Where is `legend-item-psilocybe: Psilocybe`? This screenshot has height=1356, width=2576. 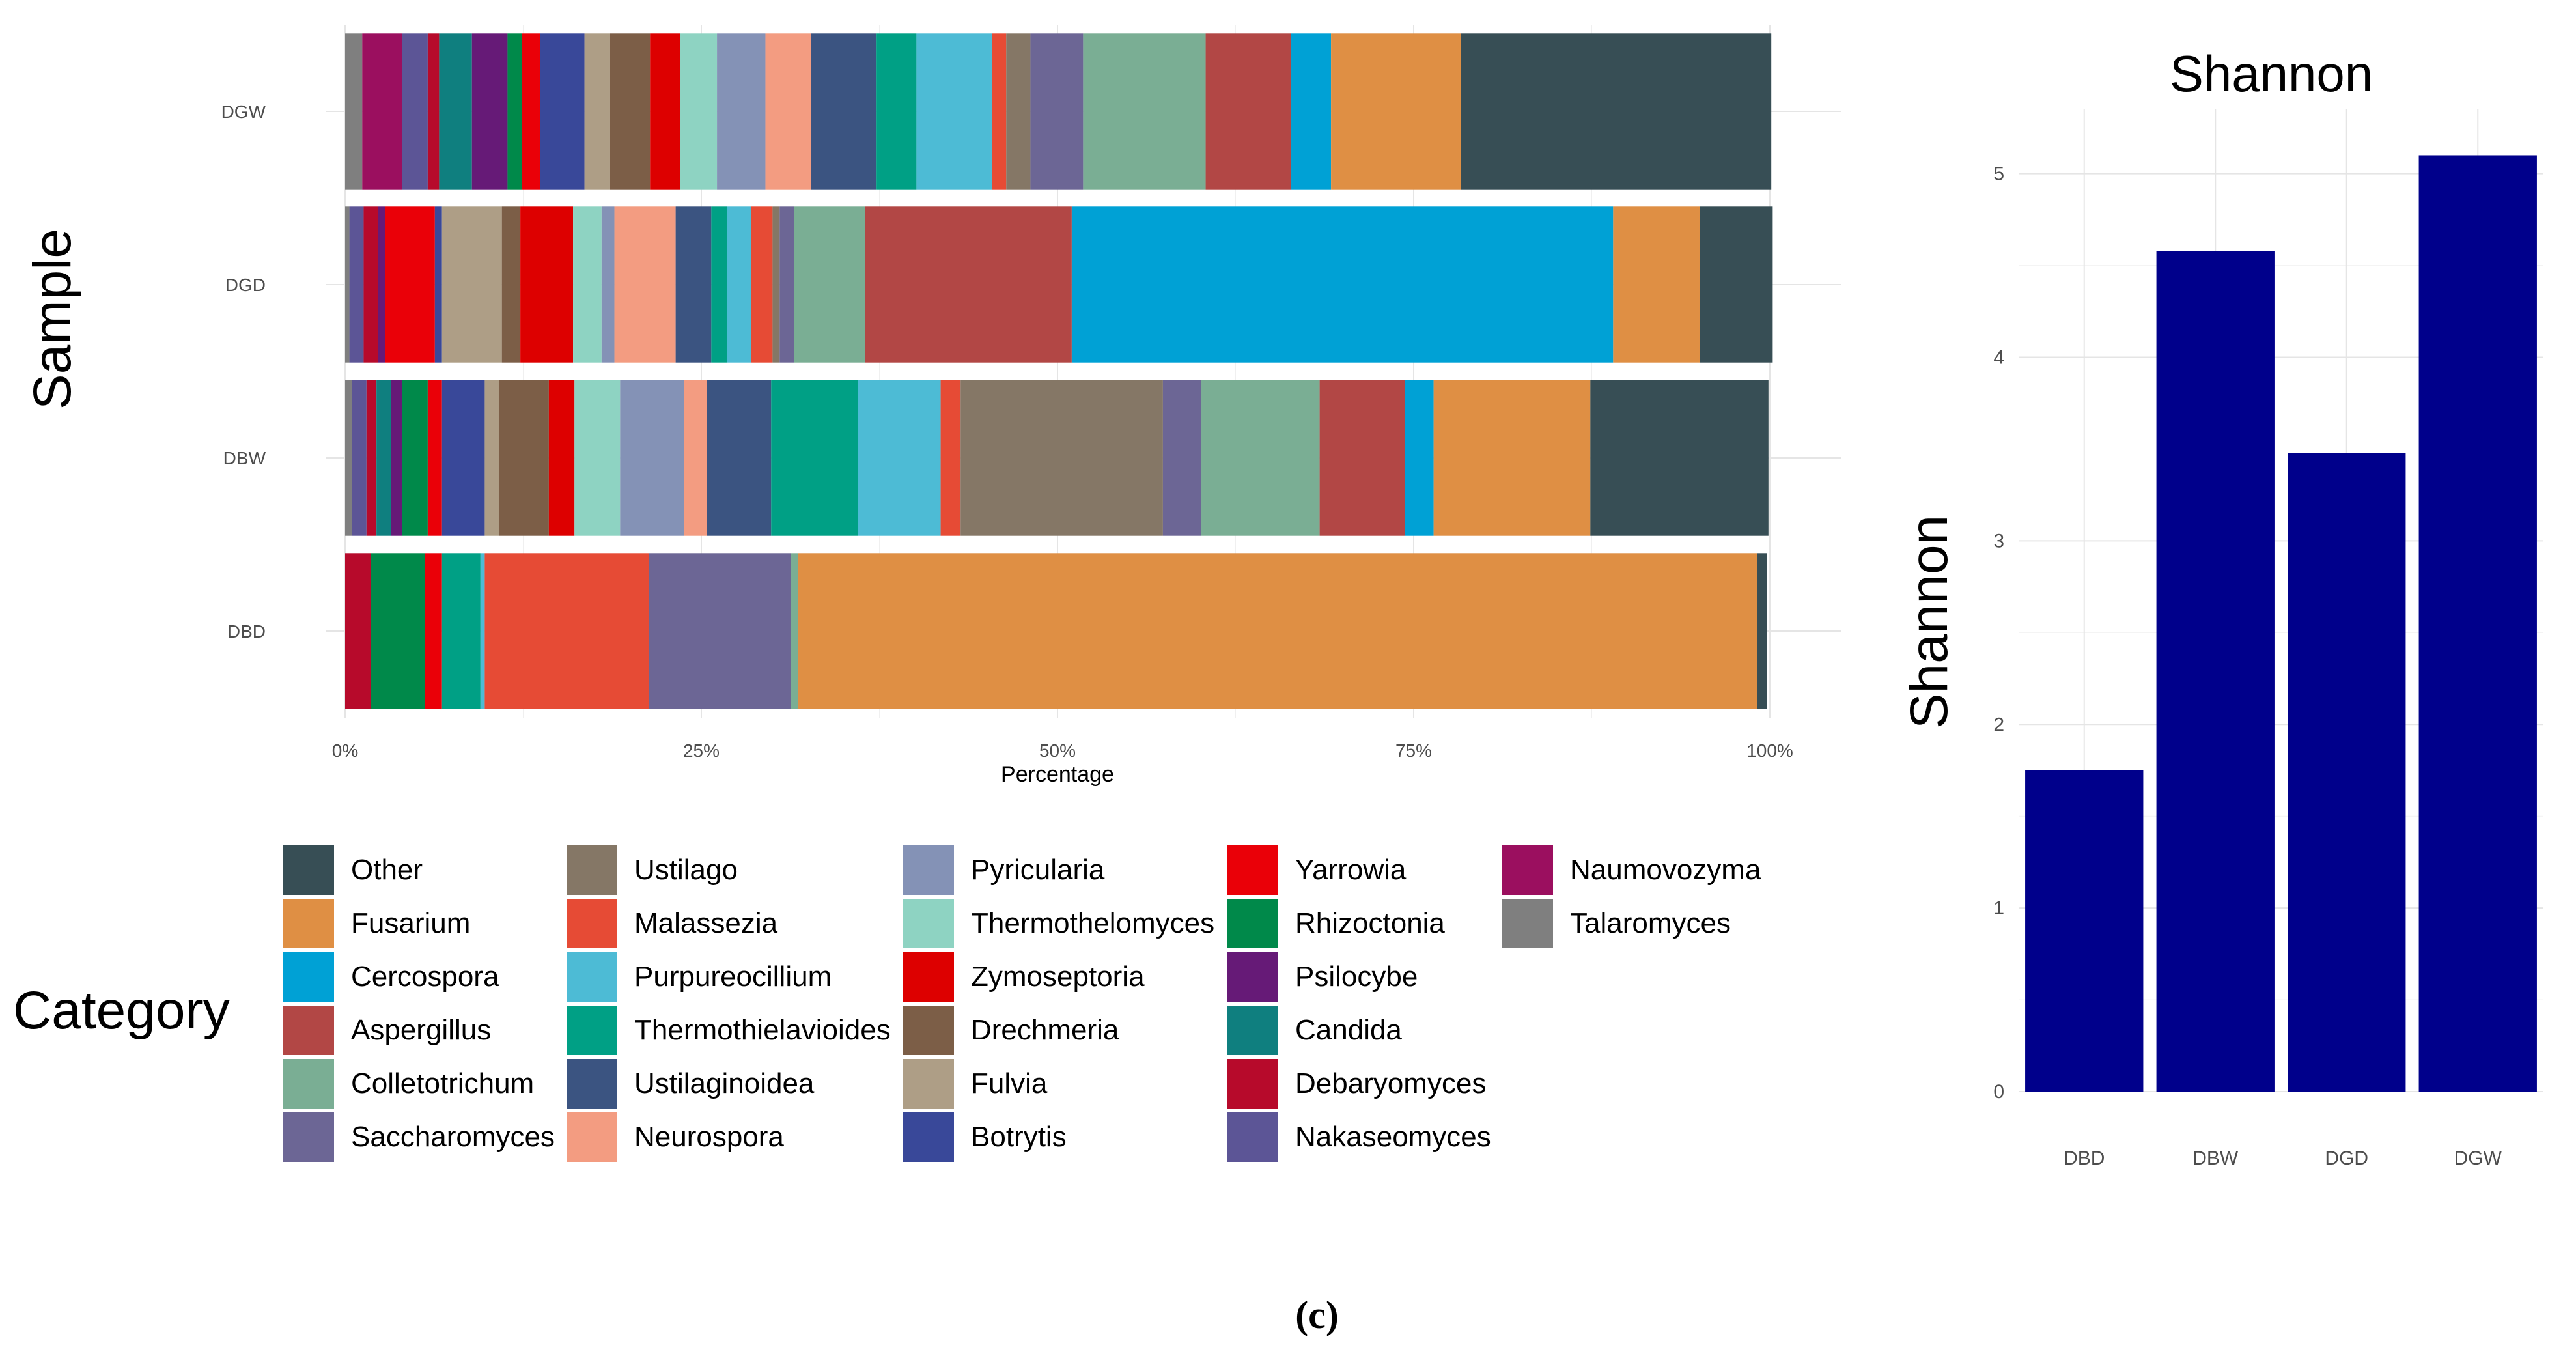
legend-item-psilocybe: Psilocybe is located at coordinates (1323, 977).